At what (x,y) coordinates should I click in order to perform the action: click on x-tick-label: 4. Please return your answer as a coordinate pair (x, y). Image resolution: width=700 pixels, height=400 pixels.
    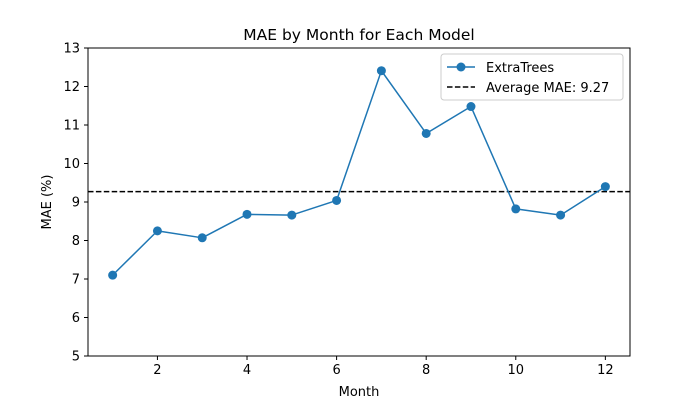
    Looking at the image, I should click on (247, 370).